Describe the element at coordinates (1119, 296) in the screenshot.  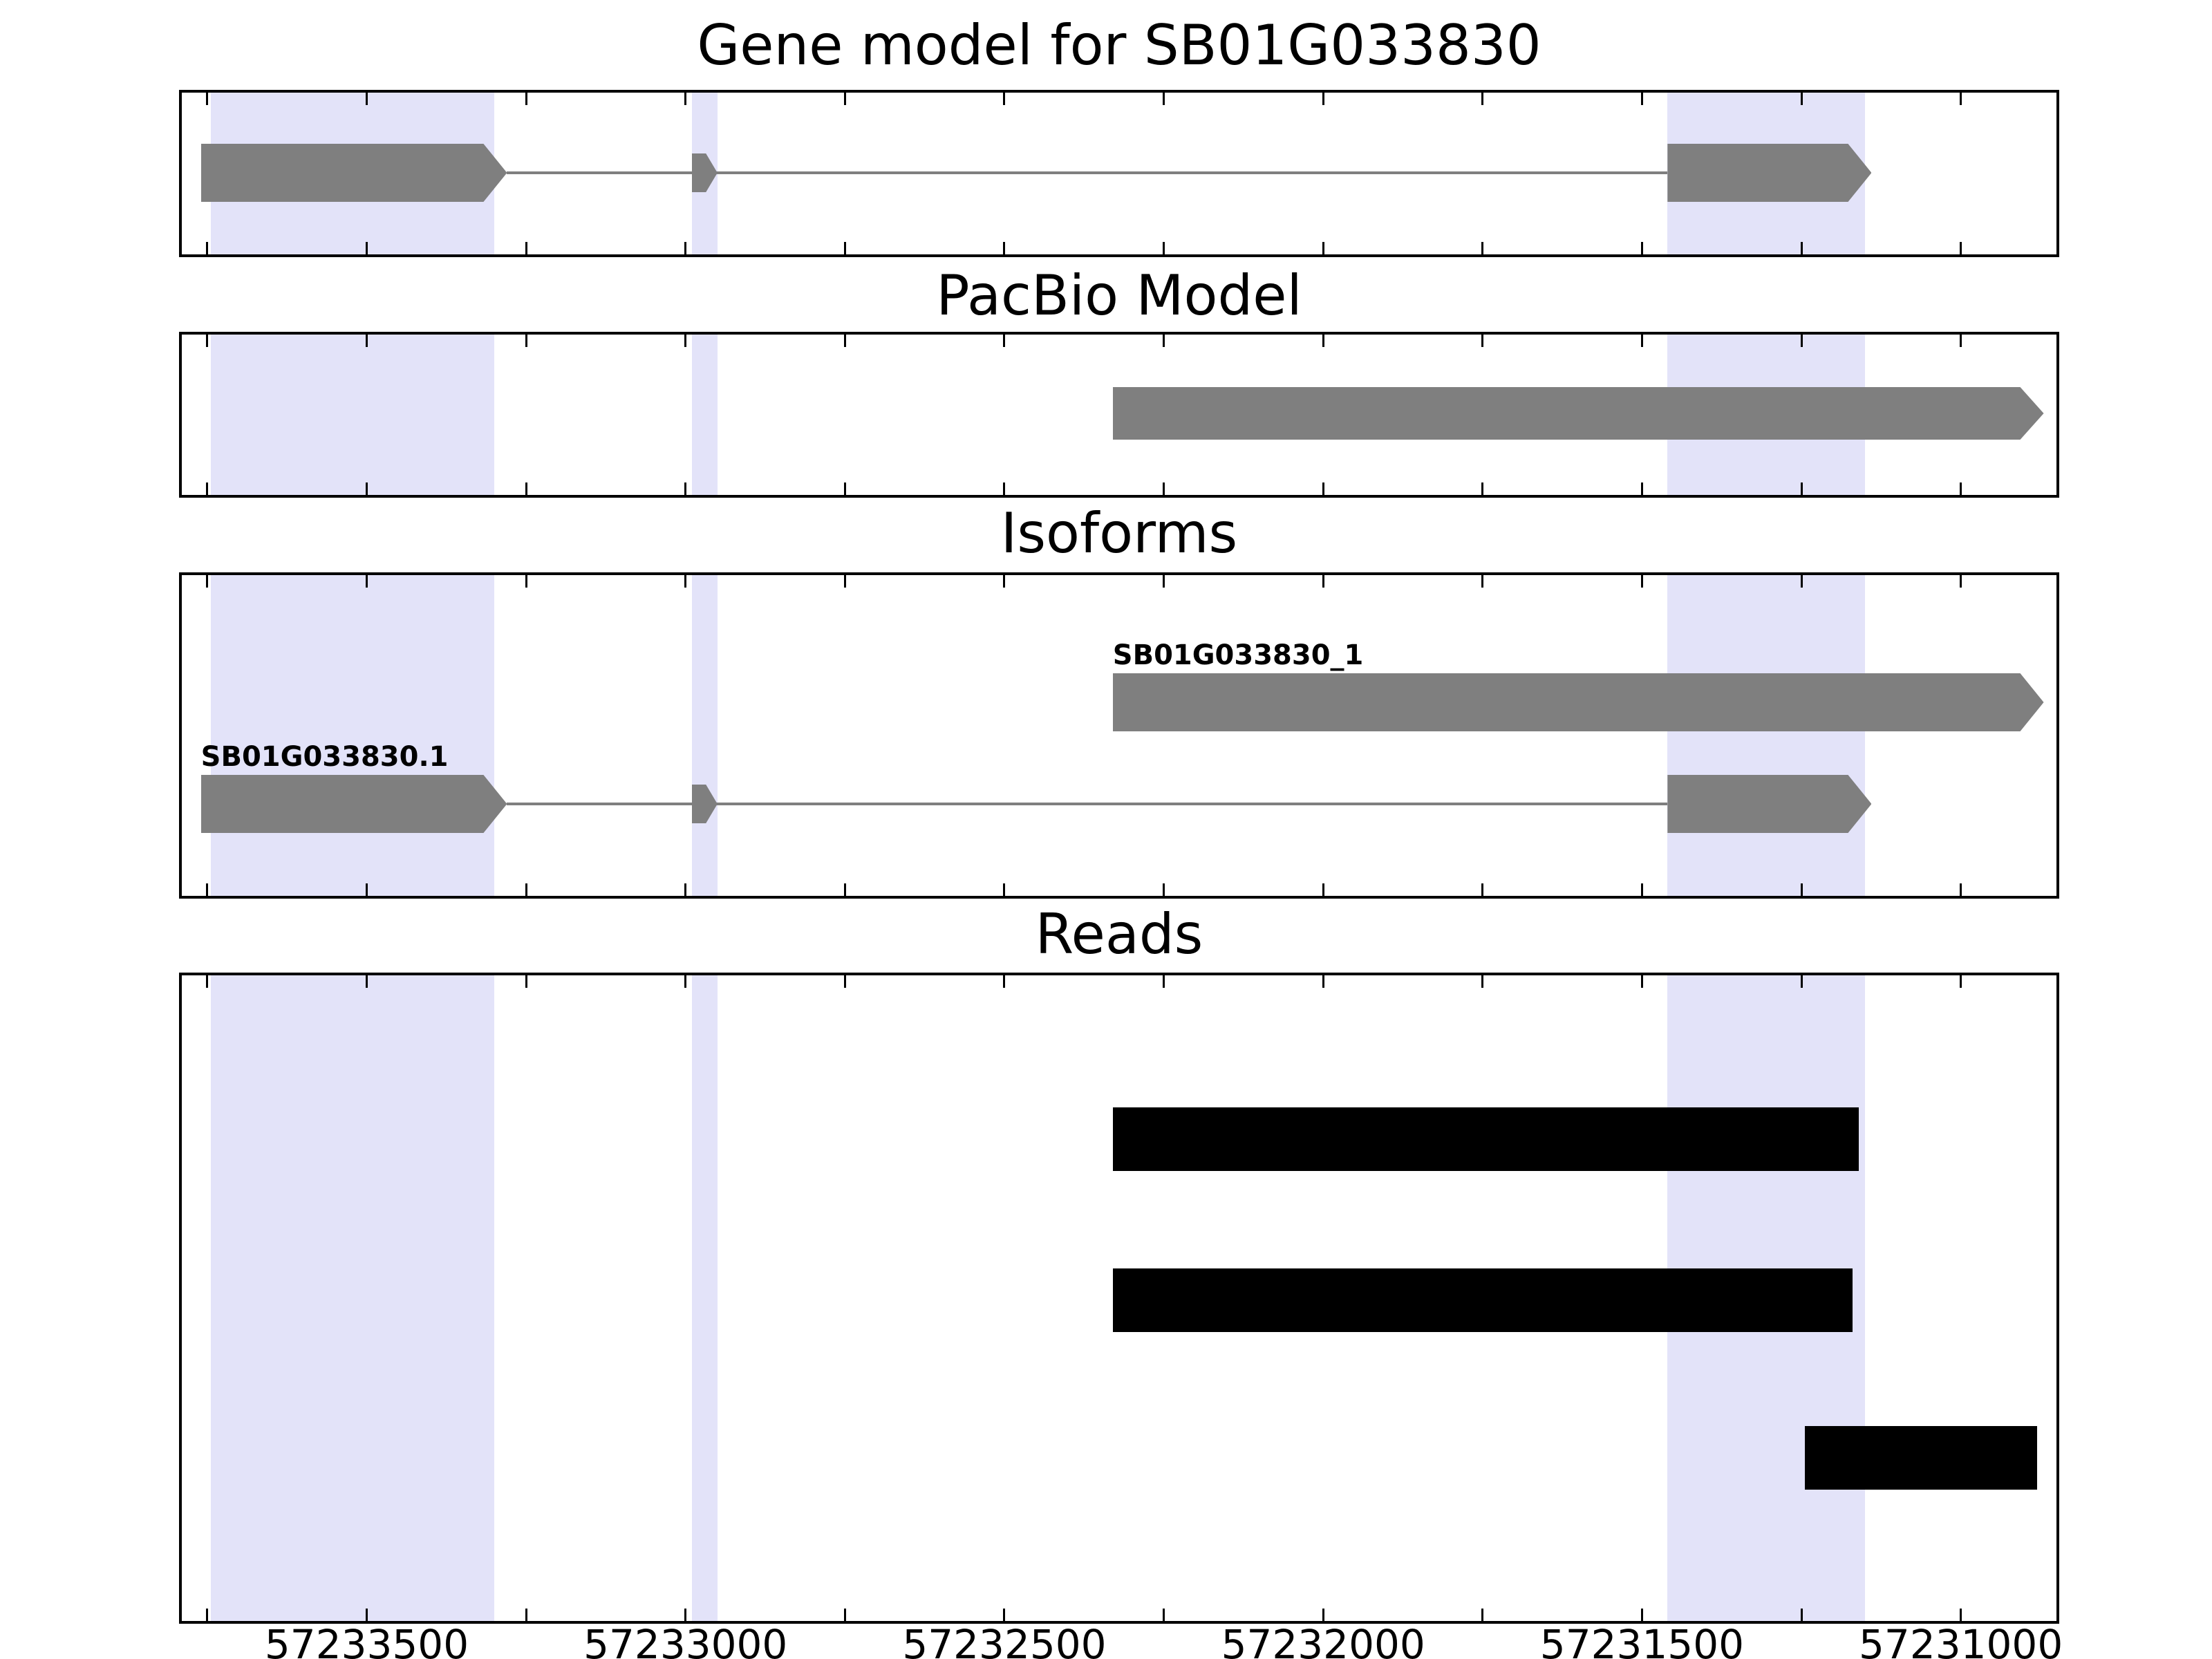
I see `panel-title-pacbio-model: PacBio Model` at that location.